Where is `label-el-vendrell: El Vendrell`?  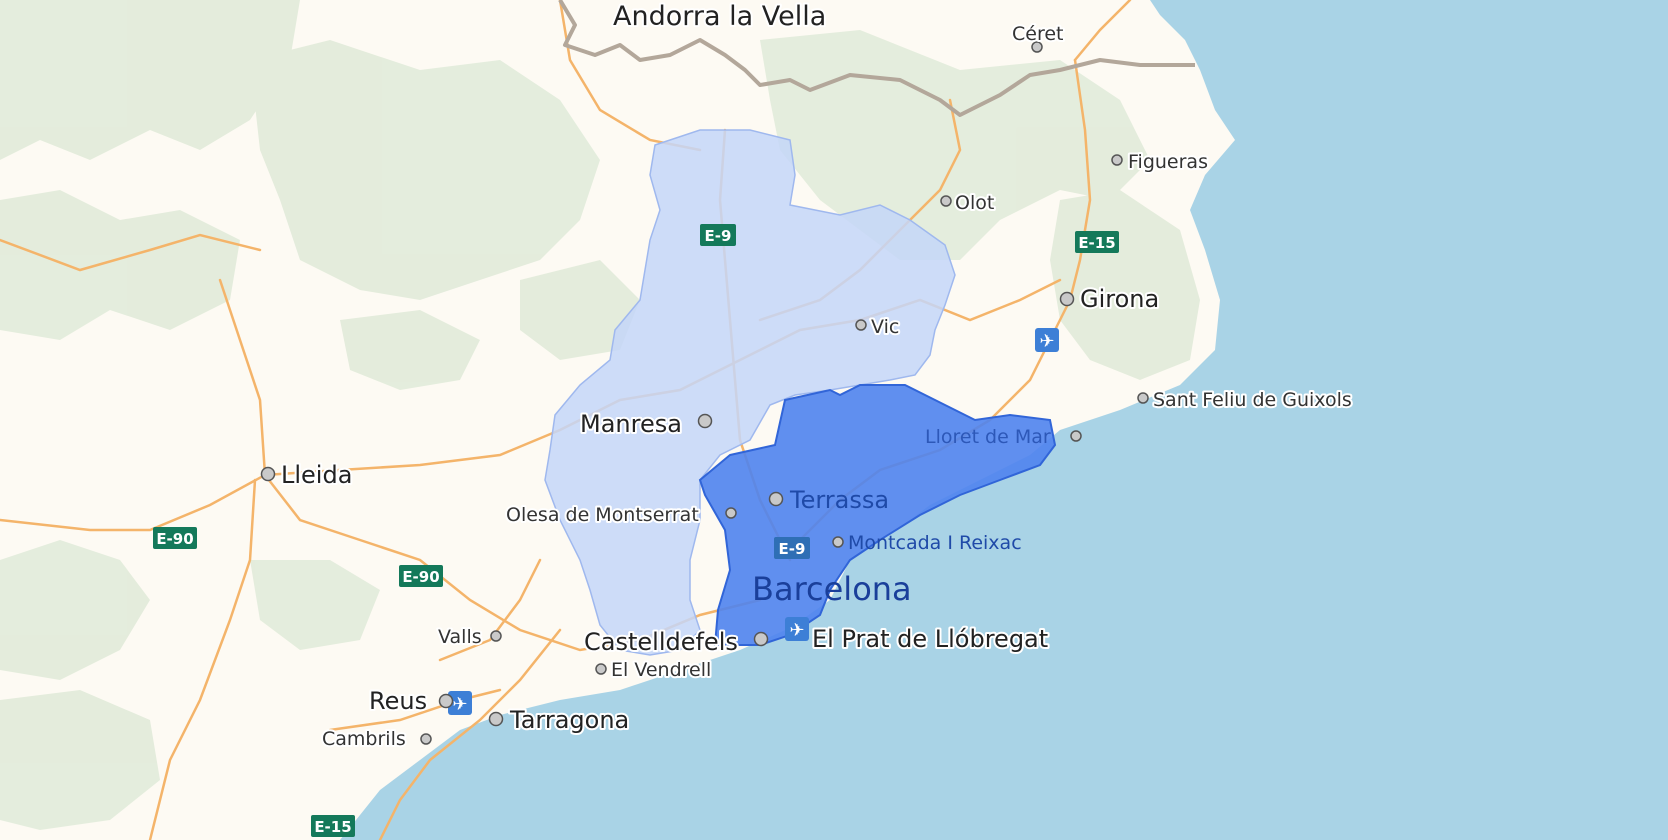 label-el-vendrell: El Vendrell is located at coordinates (661, 670).